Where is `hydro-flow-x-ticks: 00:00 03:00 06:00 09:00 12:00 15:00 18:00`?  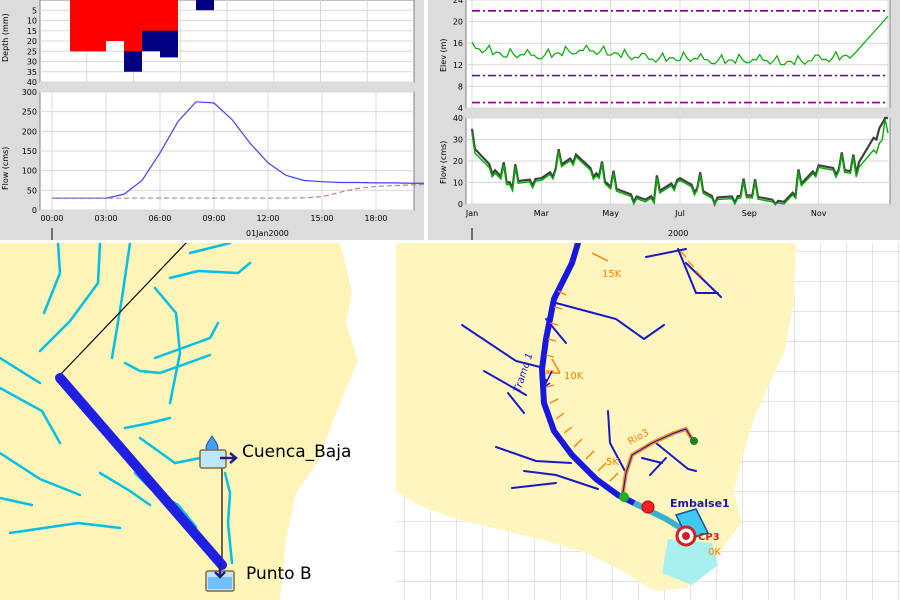
hydro-flow-x-ticks: 00:00 03:00 06:00 09:00 12:00 15:00 18:00 is located at coordinates (213, 218).